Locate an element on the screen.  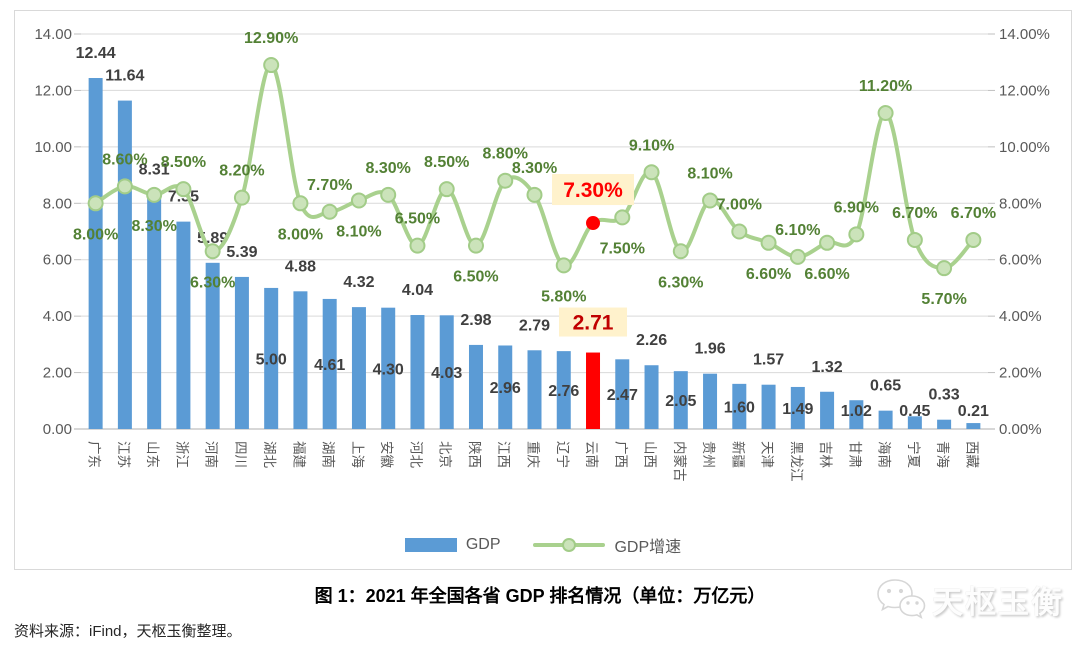
left-axis-tick-label: 14.00 is located at coordinates (53, 34).